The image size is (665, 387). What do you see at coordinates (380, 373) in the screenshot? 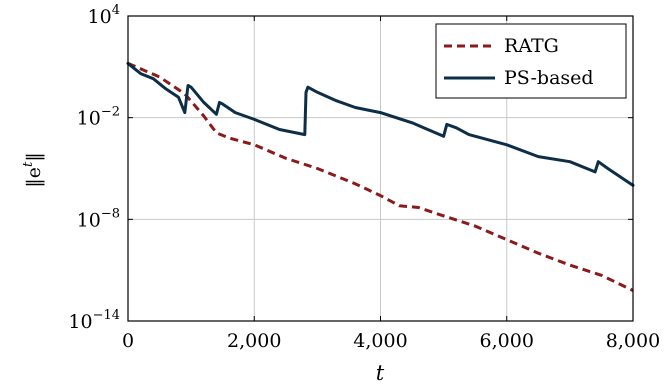
I see `x-axis-label: t` at bounding box center [380, 373].